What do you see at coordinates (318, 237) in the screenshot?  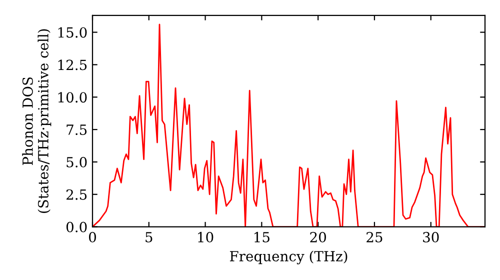 I see `x-tick-label: 20` at bounding box center [318, 237].